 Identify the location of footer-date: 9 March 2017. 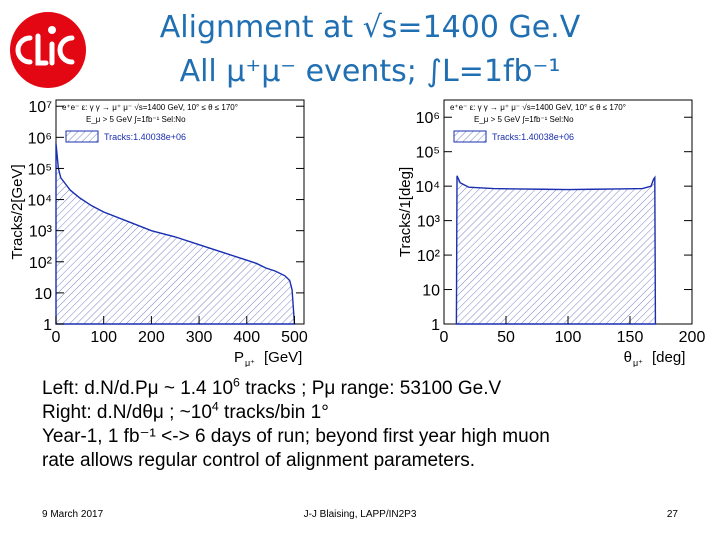
(73, 514).